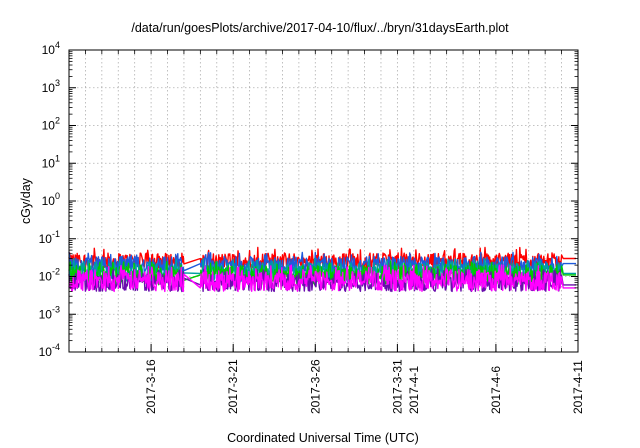 This screenshot has width=640, height=448. Describe the element at coordinates (151, 386) in the screenshot. I see `x-tick-label: 2017-3-16` at that location.